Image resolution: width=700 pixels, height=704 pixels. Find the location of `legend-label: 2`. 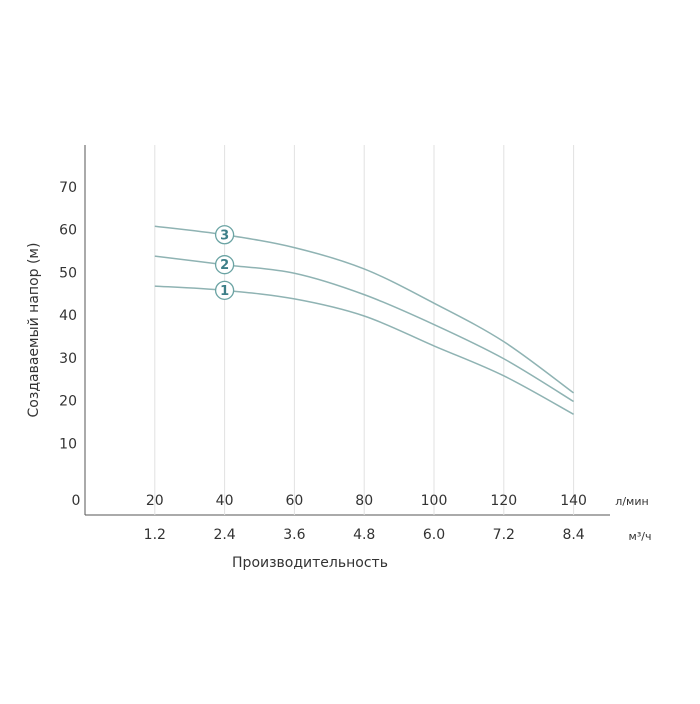

legend-label: 2 is located at coordinates (224, 265).